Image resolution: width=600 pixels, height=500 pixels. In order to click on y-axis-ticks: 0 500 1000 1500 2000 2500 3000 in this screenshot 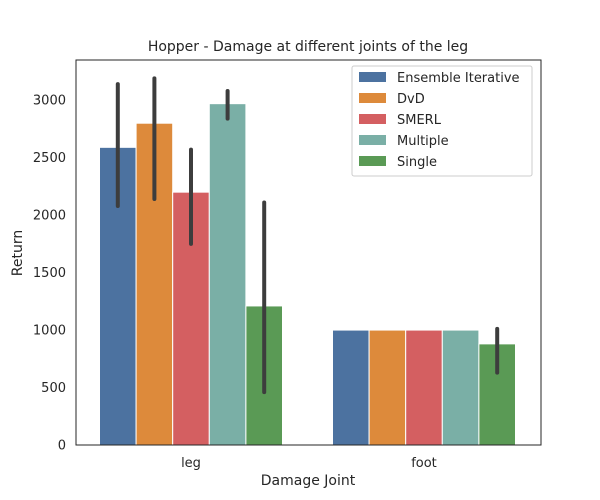, I will do `click(49, 274)`.